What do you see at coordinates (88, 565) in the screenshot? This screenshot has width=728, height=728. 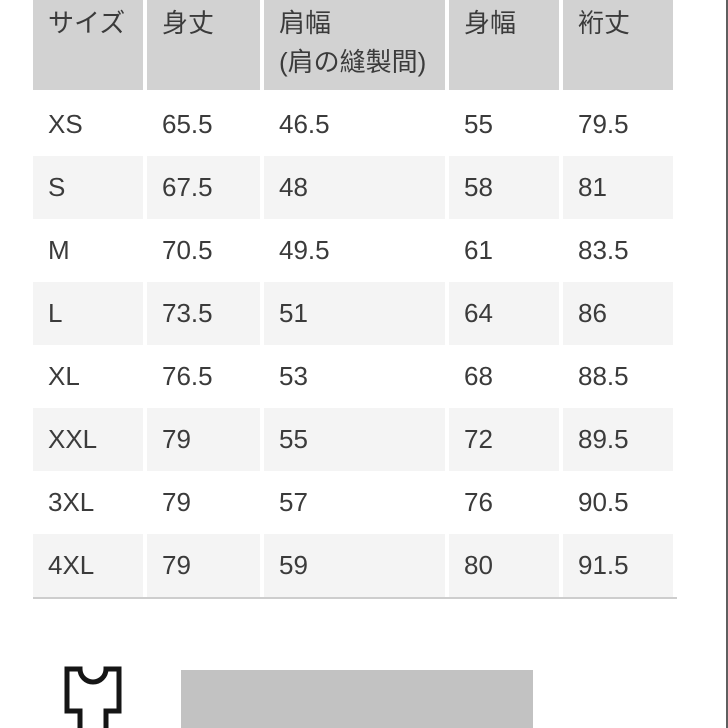 I see `size-cell: 4XL` at bounding box center [88, 565].